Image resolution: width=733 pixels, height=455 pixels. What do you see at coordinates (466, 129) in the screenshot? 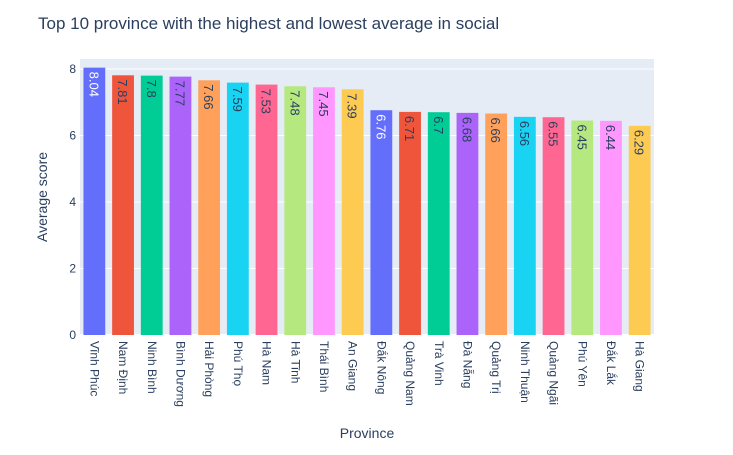
I see `bar-value-label: 6.68` at bounding box center [466, 129].